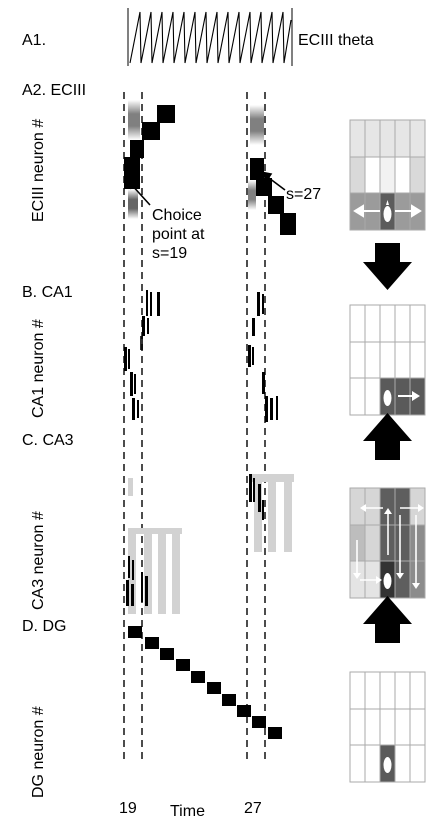 This screenshot has width=442, height=823. Describe the element at coordinates (187, 811) in the screenshot. I see `axis-label-time: Time` at that location.